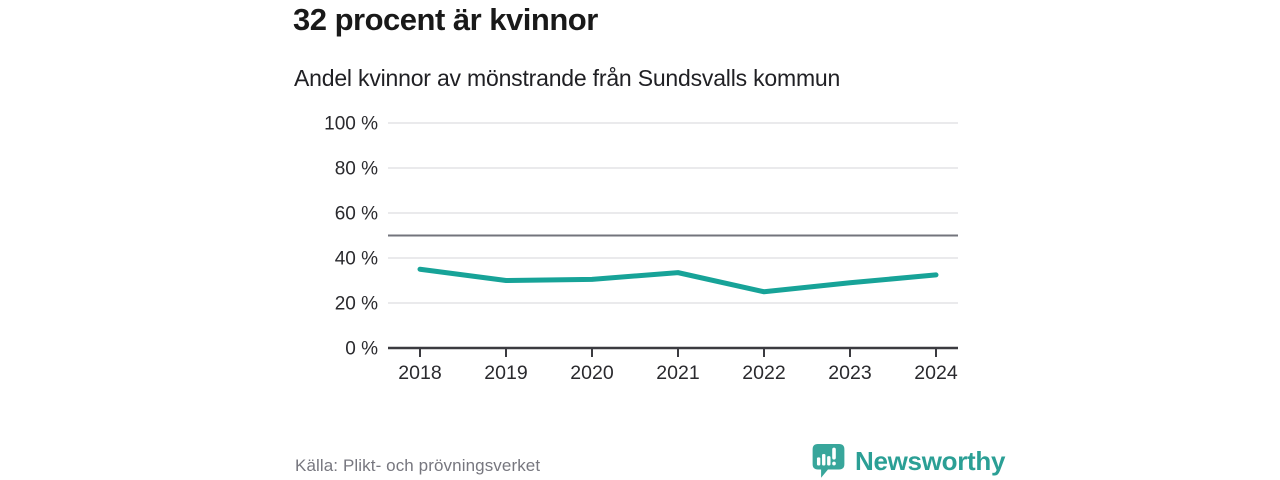 The height and width of the screenshot is (480, 1280). What do you see at coordinates (828, 461) in the screenshot?
I see `bar-chart-speech-bubble-icon` at bounding box center [828, 461].